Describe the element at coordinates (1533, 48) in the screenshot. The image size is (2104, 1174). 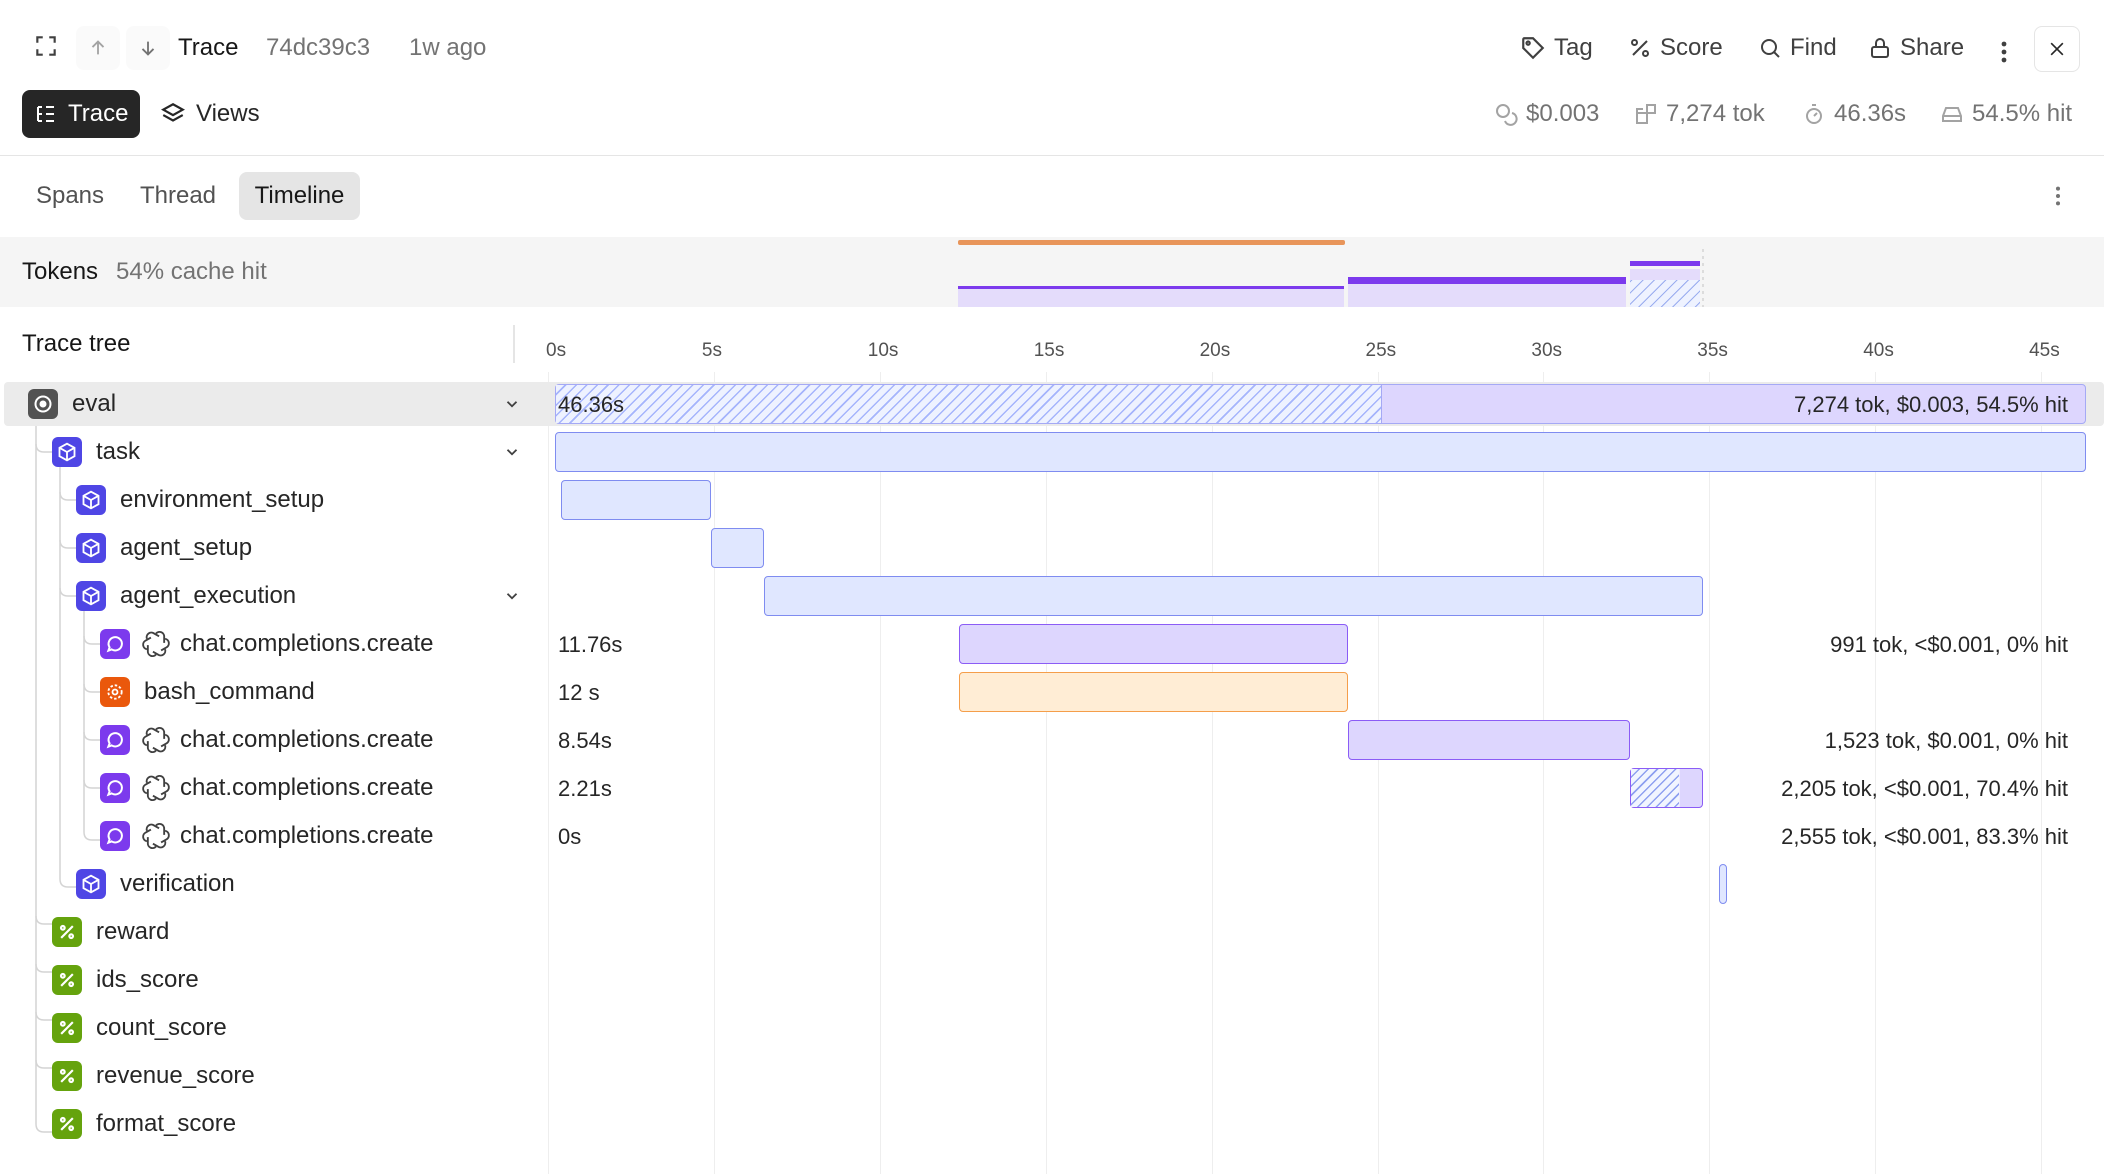
I see `tag-icon` at that location.